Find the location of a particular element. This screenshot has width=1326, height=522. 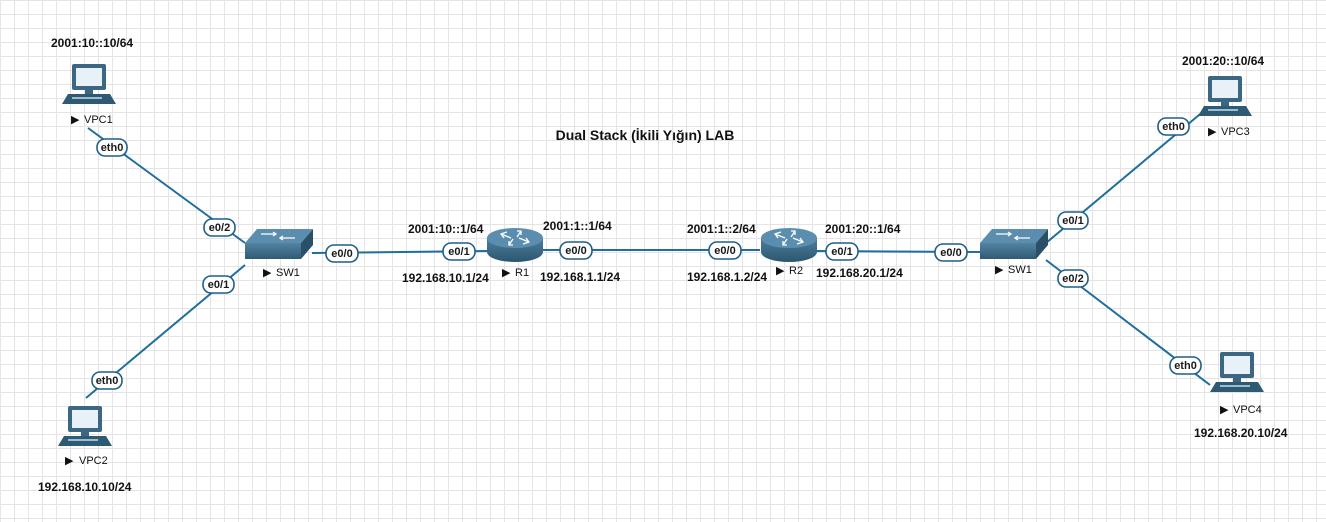

vpc1-node: 2001:10::10/64 ▶ VPC1 is located at coordinates (92, 81).